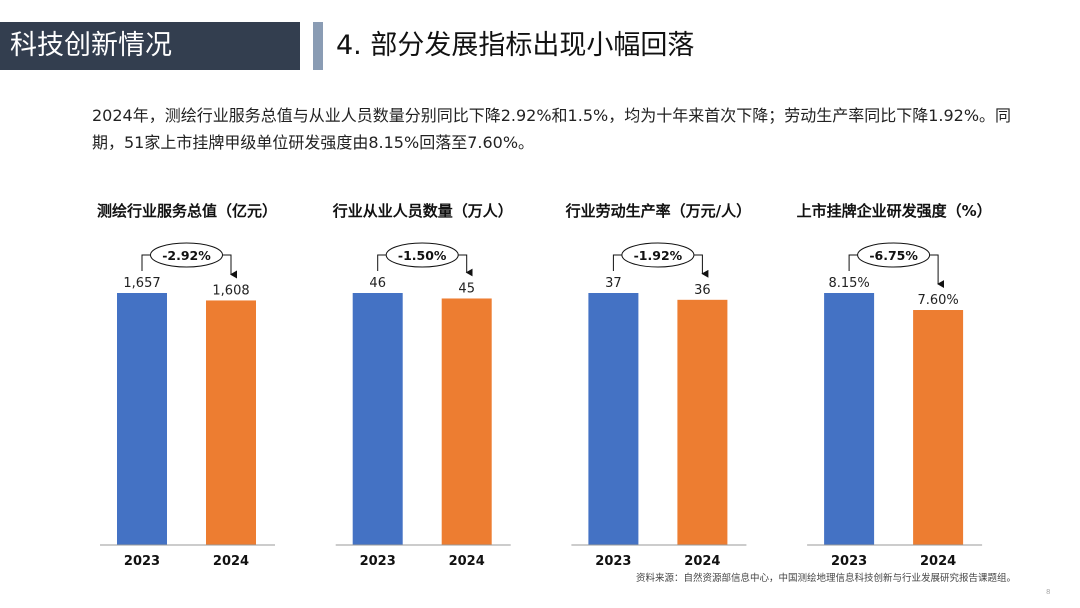  What do you see at coordinates (422, 211) in the screenshot?
I see `chart-title: 行业从业人员数量（万人）` at bounding box center [422, 211].